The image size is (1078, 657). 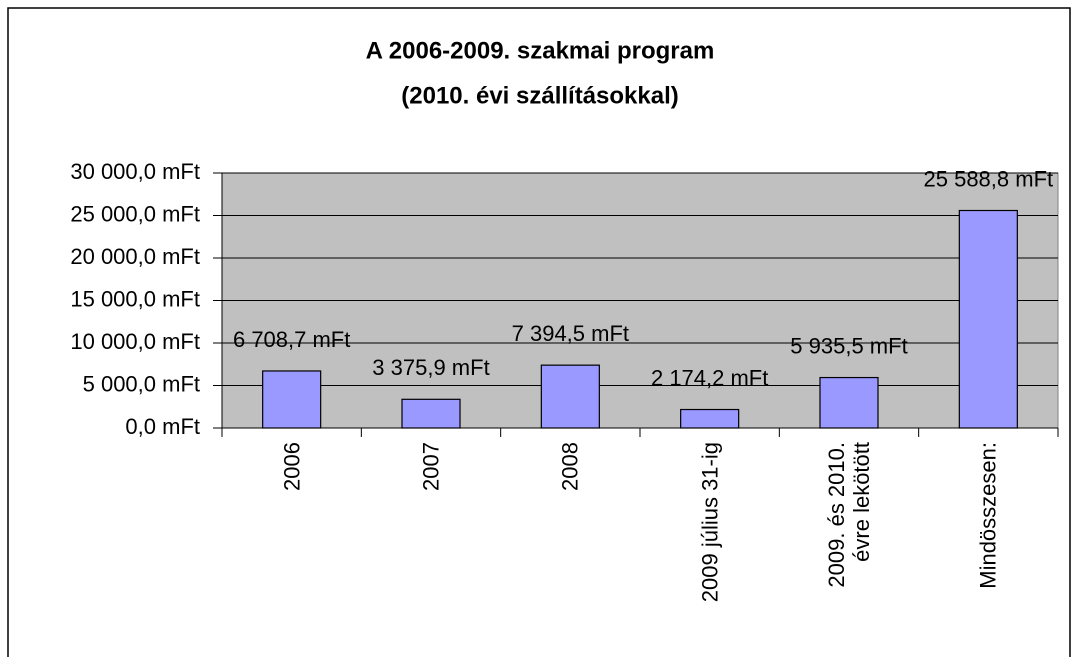 What do you see at coordinates (292, 466) in the screenshot?
I see `x-tick-label: 2006` at bounding box center [292, 466].